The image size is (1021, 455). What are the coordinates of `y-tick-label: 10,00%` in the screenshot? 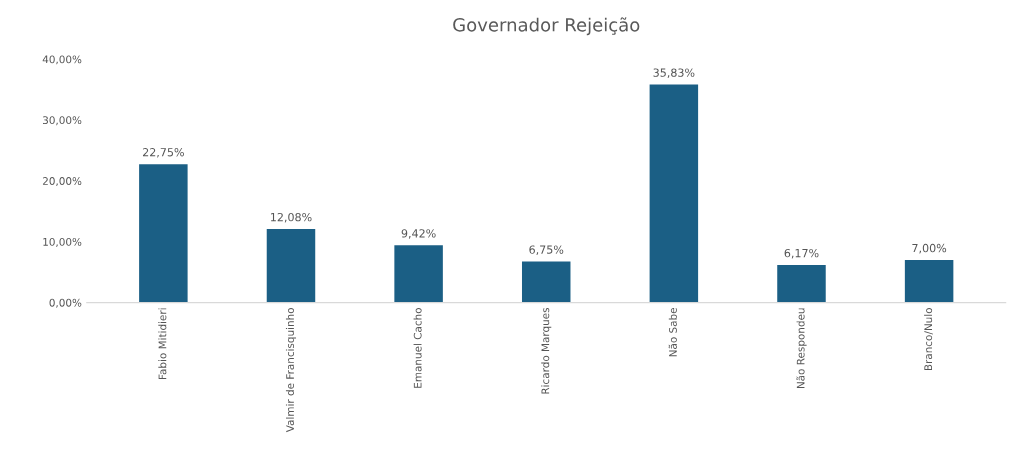 It's located at (62, 242).